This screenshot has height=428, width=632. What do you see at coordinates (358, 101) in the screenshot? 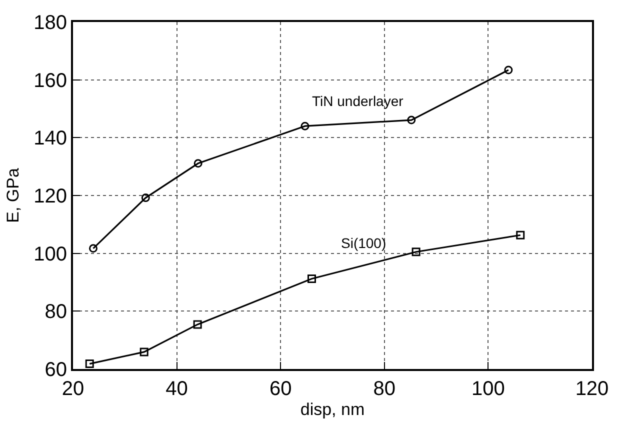
I see `series-label: TiN underlayer` at bounding box center [358, 101].